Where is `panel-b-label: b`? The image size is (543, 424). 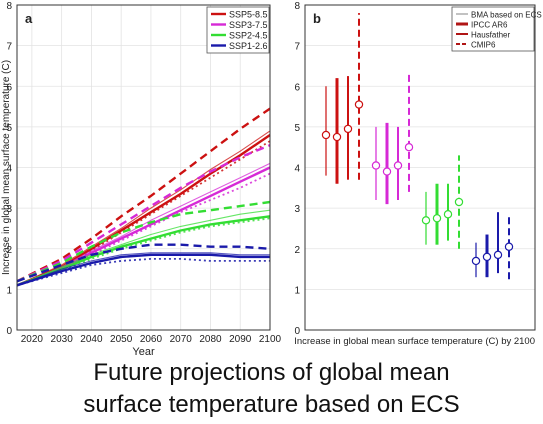 panel-b-label: b is located at coordinates (317, 18).